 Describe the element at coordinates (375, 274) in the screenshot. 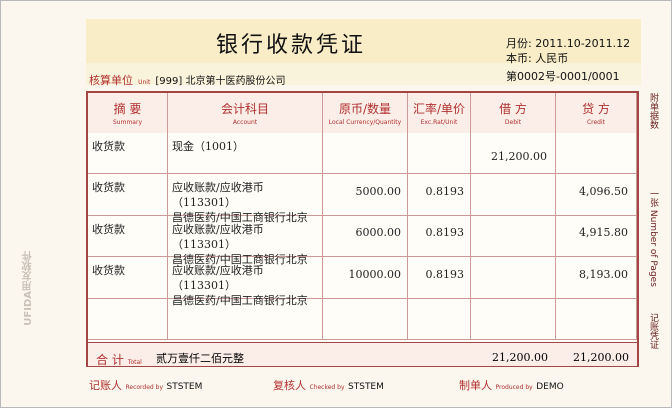

I see `amount: 10000.00` at that location.